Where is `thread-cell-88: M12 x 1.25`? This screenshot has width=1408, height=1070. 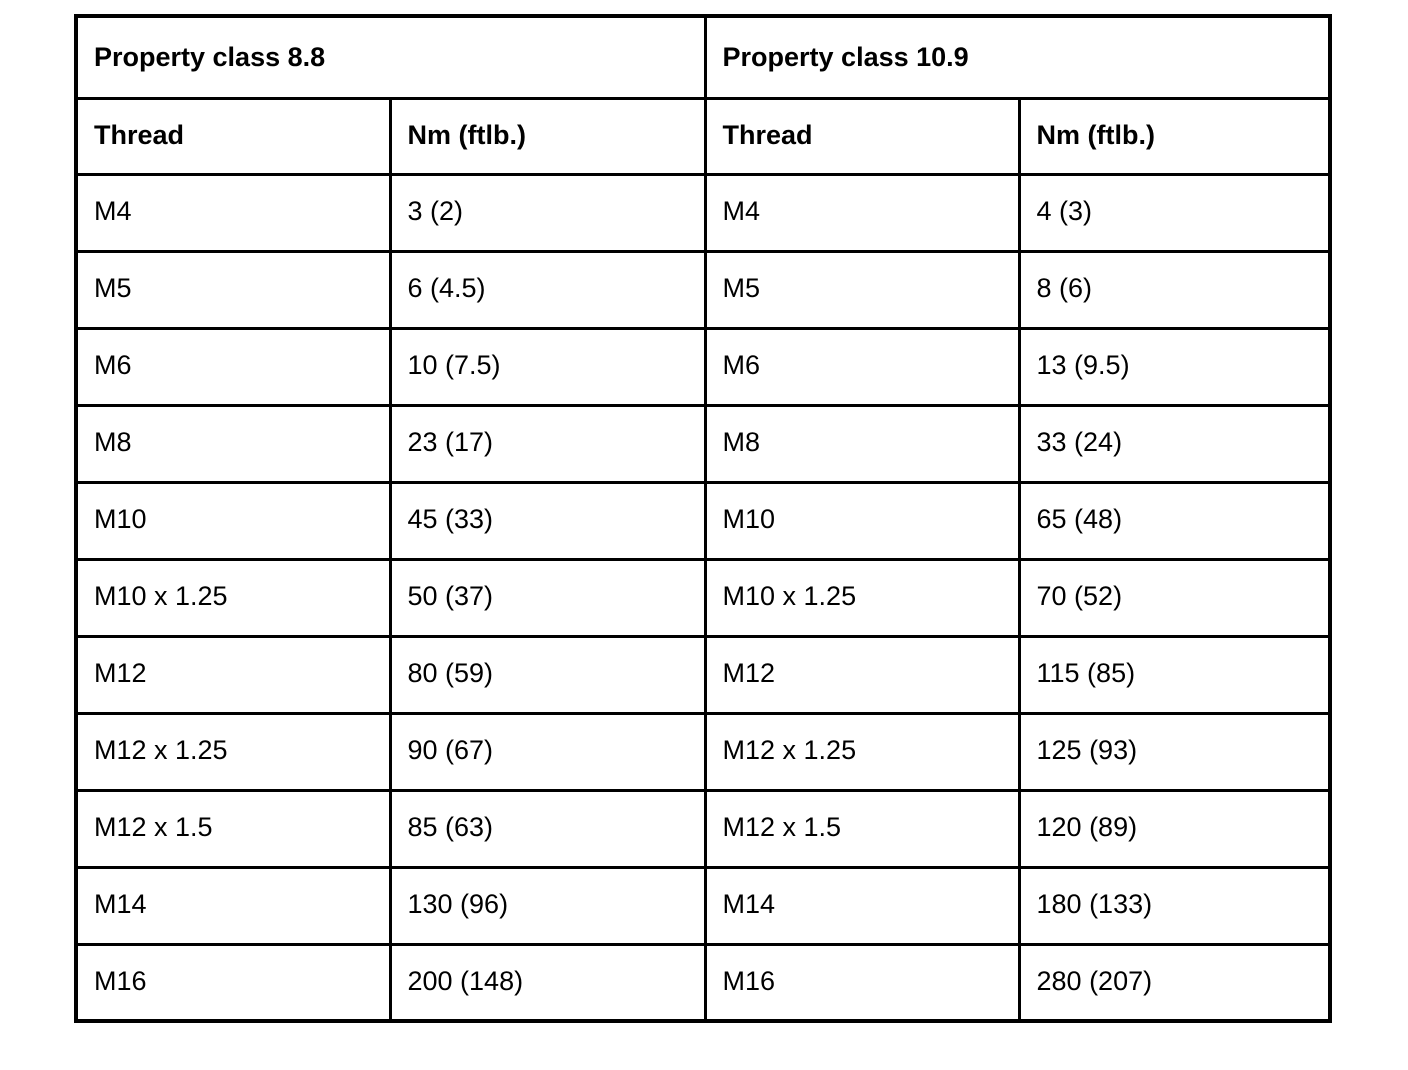
thread-cell-88: M12 x 1.25 is located at coordinates (233, 751).